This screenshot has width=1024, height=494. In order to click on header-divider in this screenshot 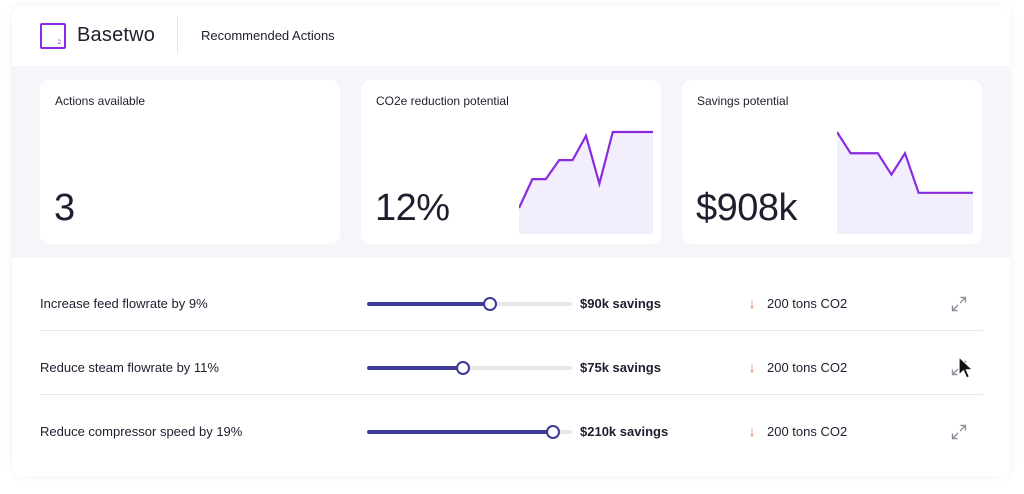, I will do `click(177, 35)`.